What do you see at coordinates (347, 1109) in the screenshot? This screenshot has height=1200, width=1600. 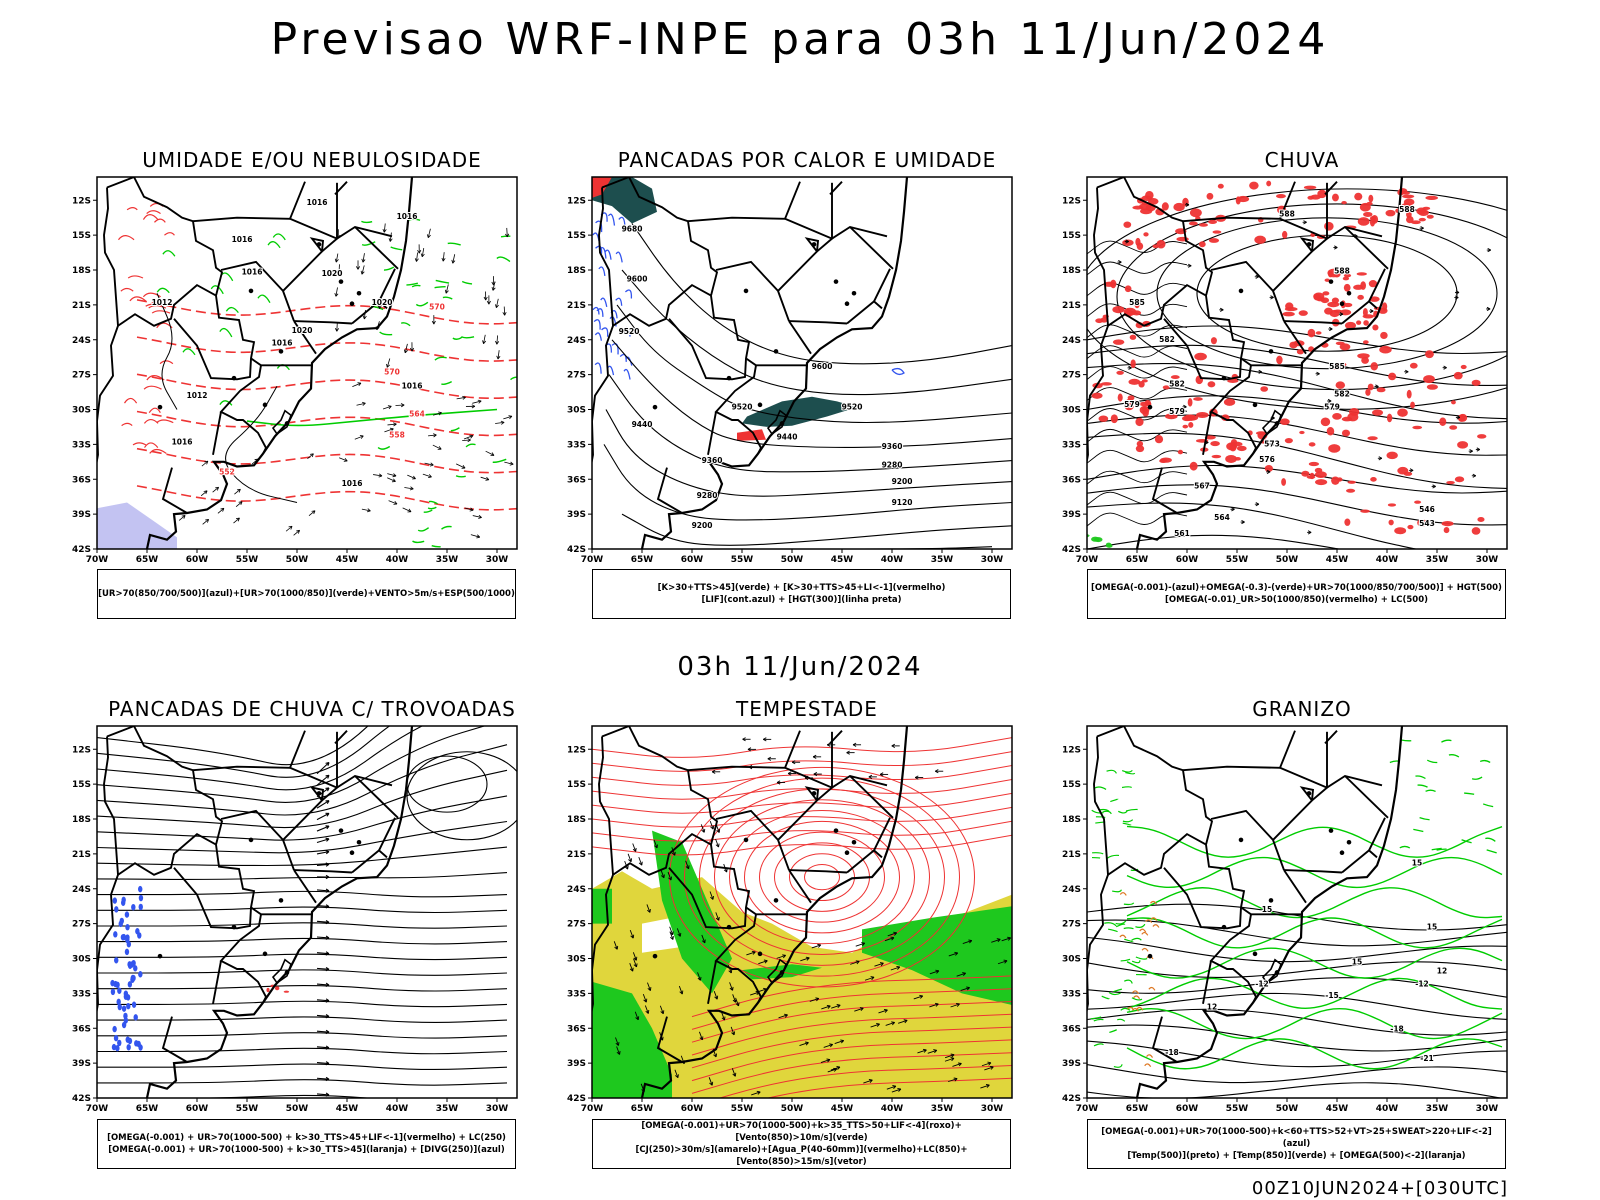 I see `lon-label: 45W` at bounding box center [347, 1109].